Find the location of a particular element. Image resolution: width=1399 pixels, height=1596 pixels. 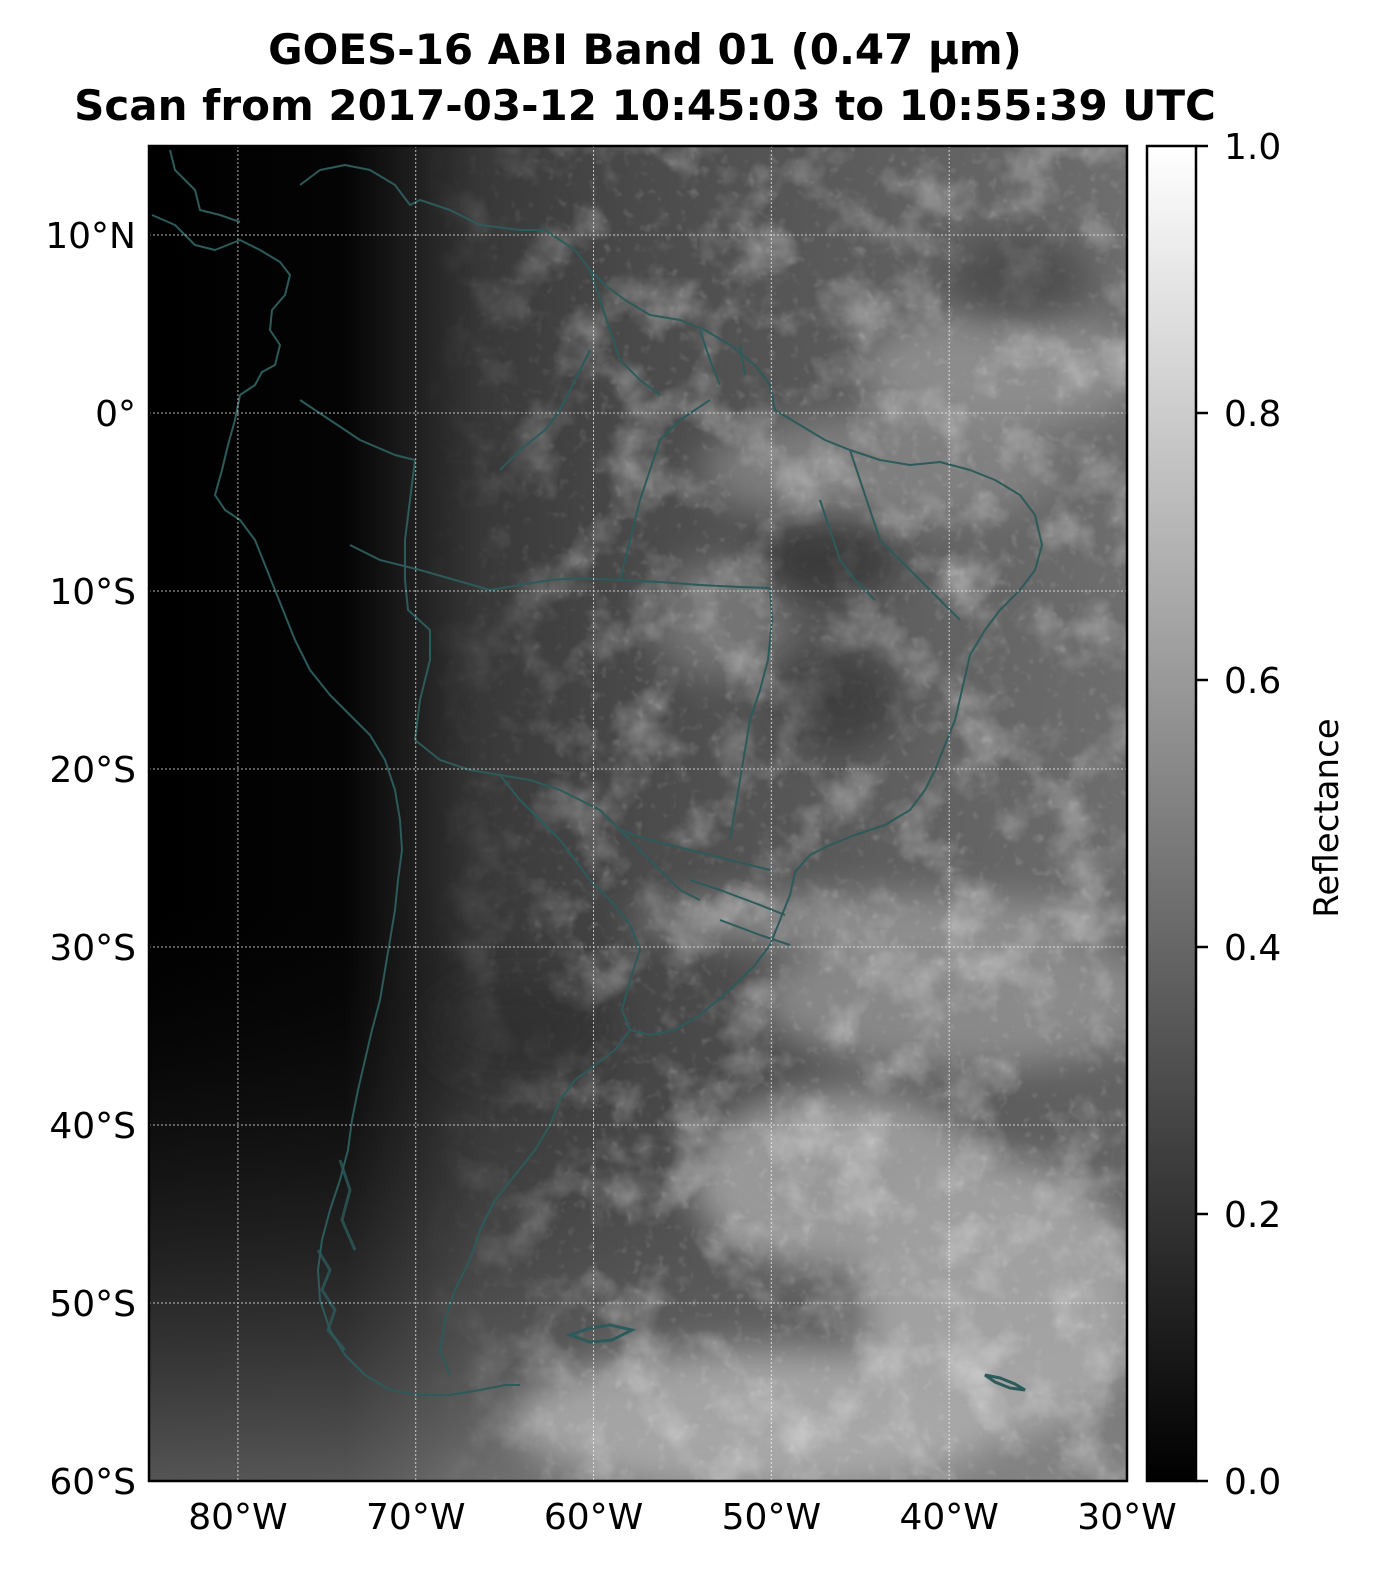

lat-tick-label: 60°S is located at coordinates (92, 1482).